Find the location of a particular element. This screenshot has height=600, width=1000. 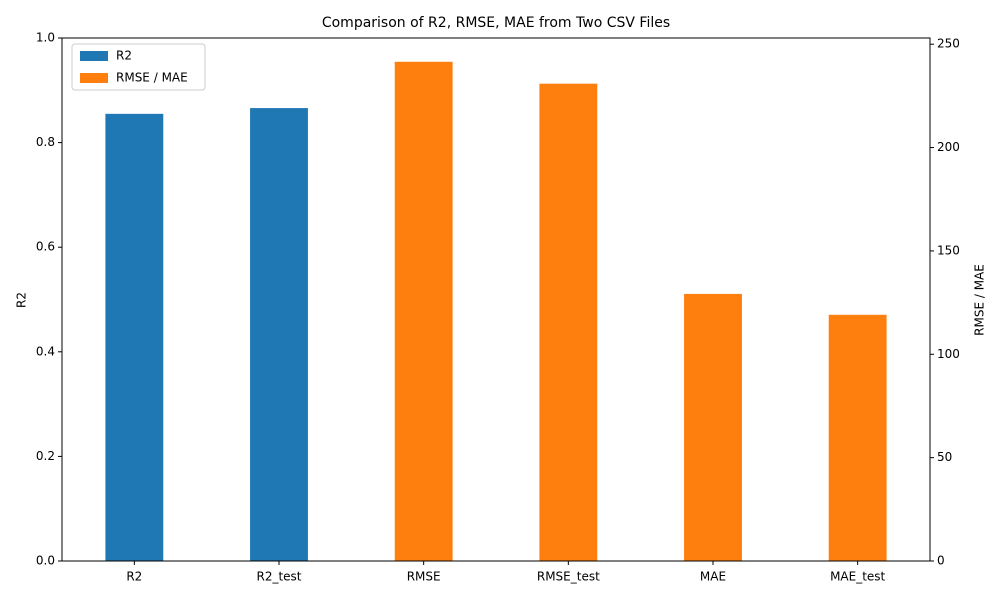

y-tick-label: 0.2 is located at coordinates (45, 456).